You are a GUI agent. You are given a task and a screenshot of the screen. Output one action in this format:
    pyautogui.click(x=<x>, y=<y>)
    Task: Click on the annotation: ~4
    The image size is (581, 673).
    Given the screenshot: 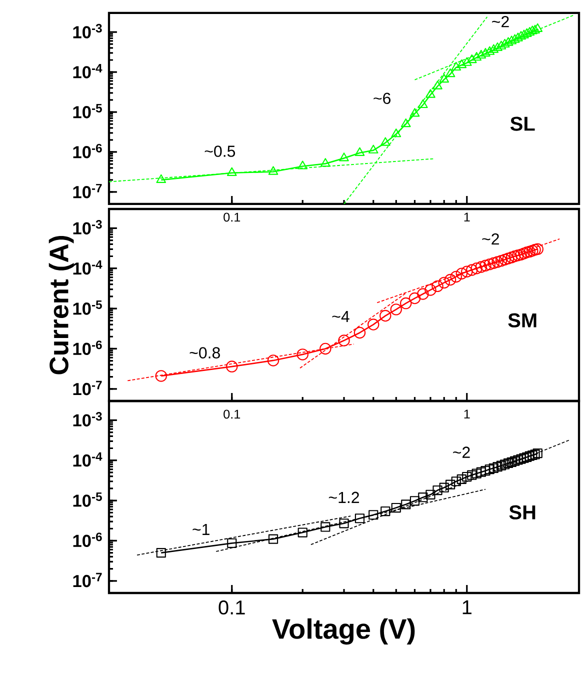 What is the action you would take?
    pyautogui.click(x=341, y=316)
    